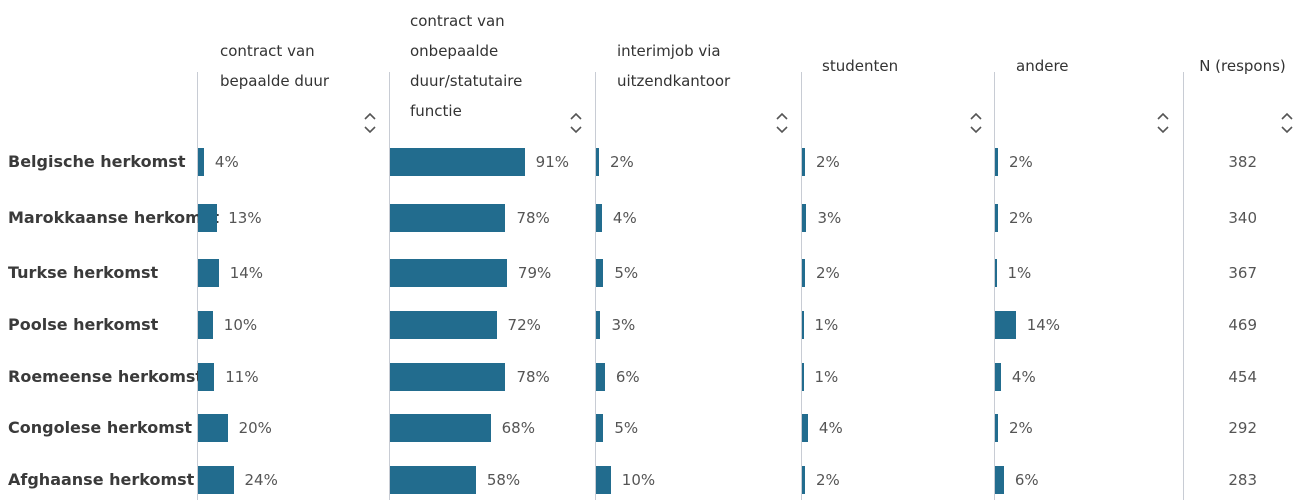 The image size is (1302, 500). I want to click on value-label: 11%, so click(242, 377).